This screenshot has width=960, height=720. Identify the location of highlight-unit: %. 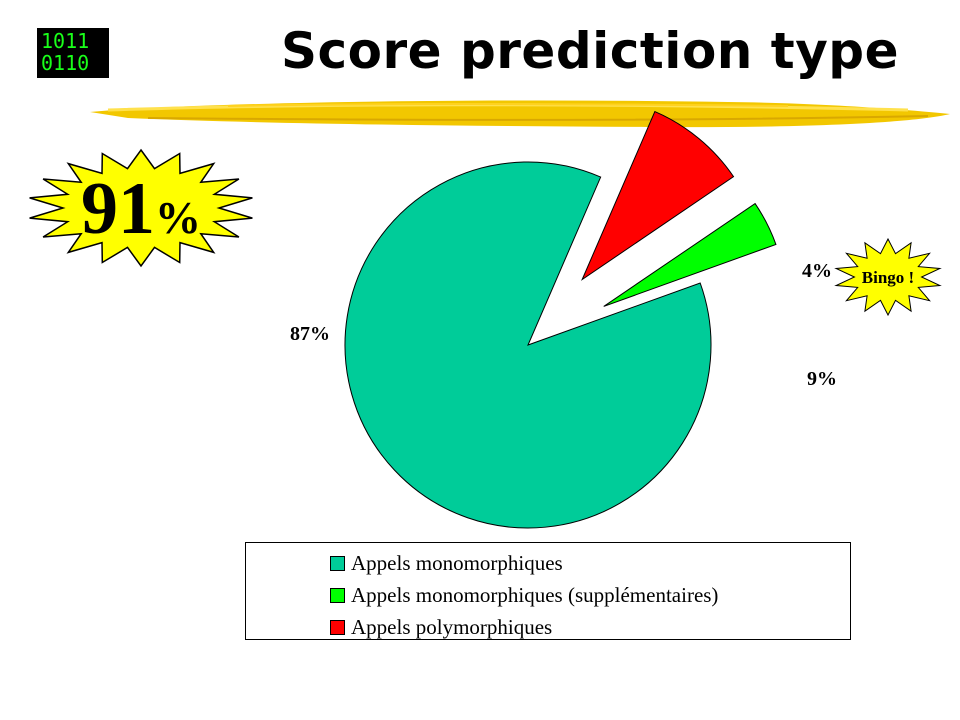
(178, 217).